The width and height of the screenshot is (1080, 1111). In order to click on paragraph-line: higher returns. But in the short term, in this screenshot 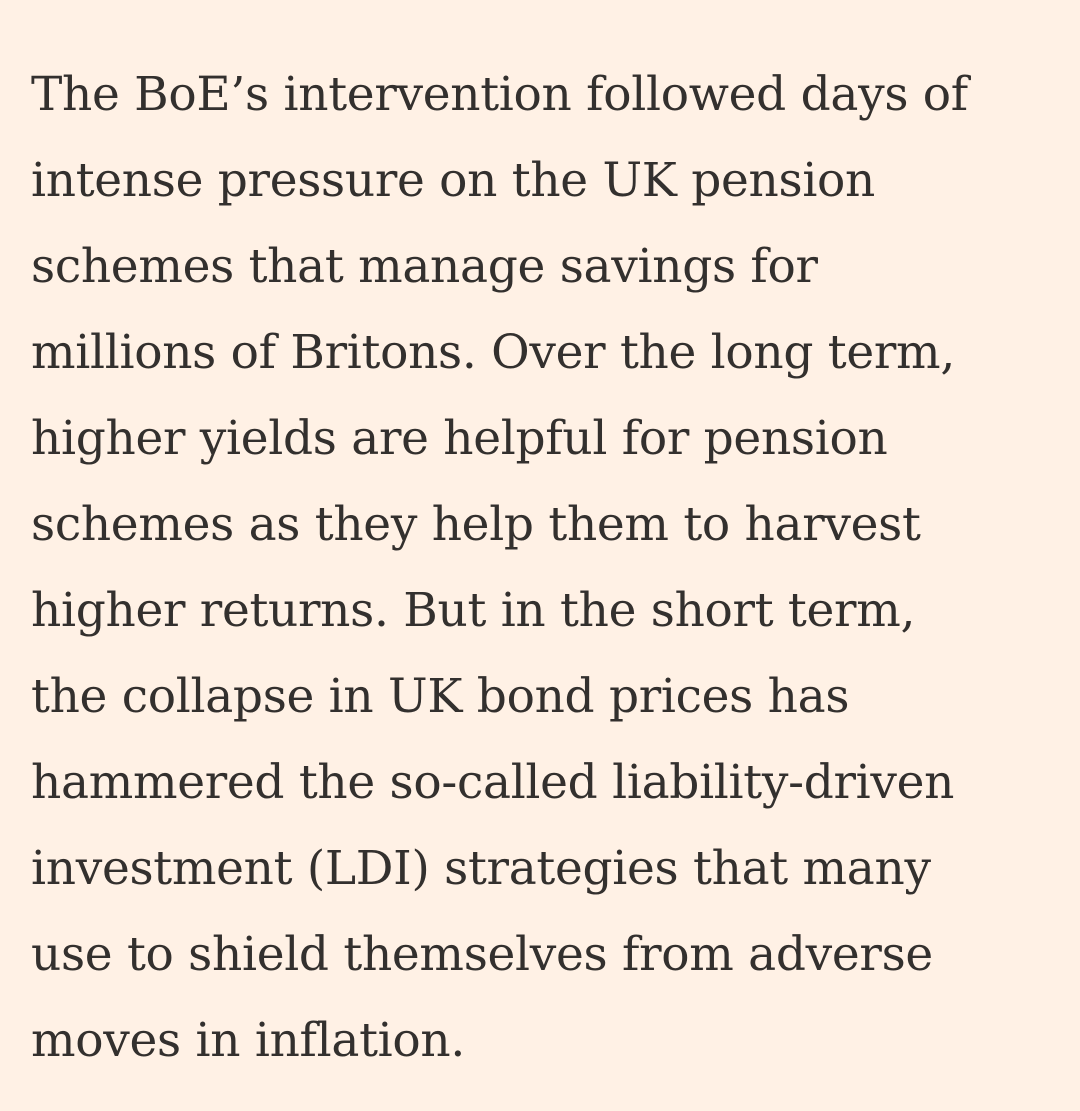, I will do `click(473, 610)`.